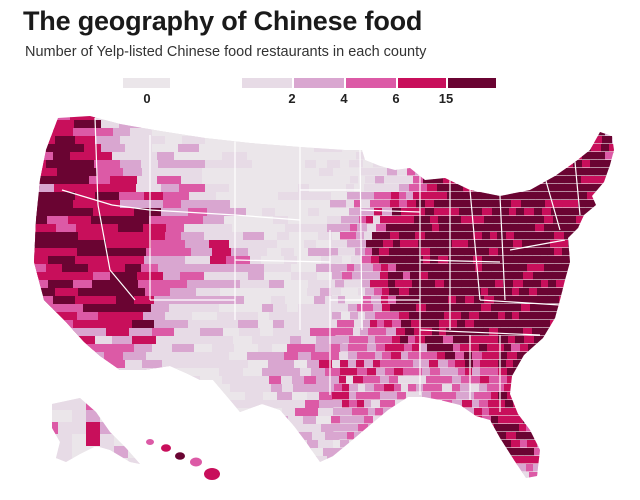 The height and width of the screenshot is (500, 640). Describe the element at coordinates (65, 440) in the screenshot. I see `alaska-cell` at that location.